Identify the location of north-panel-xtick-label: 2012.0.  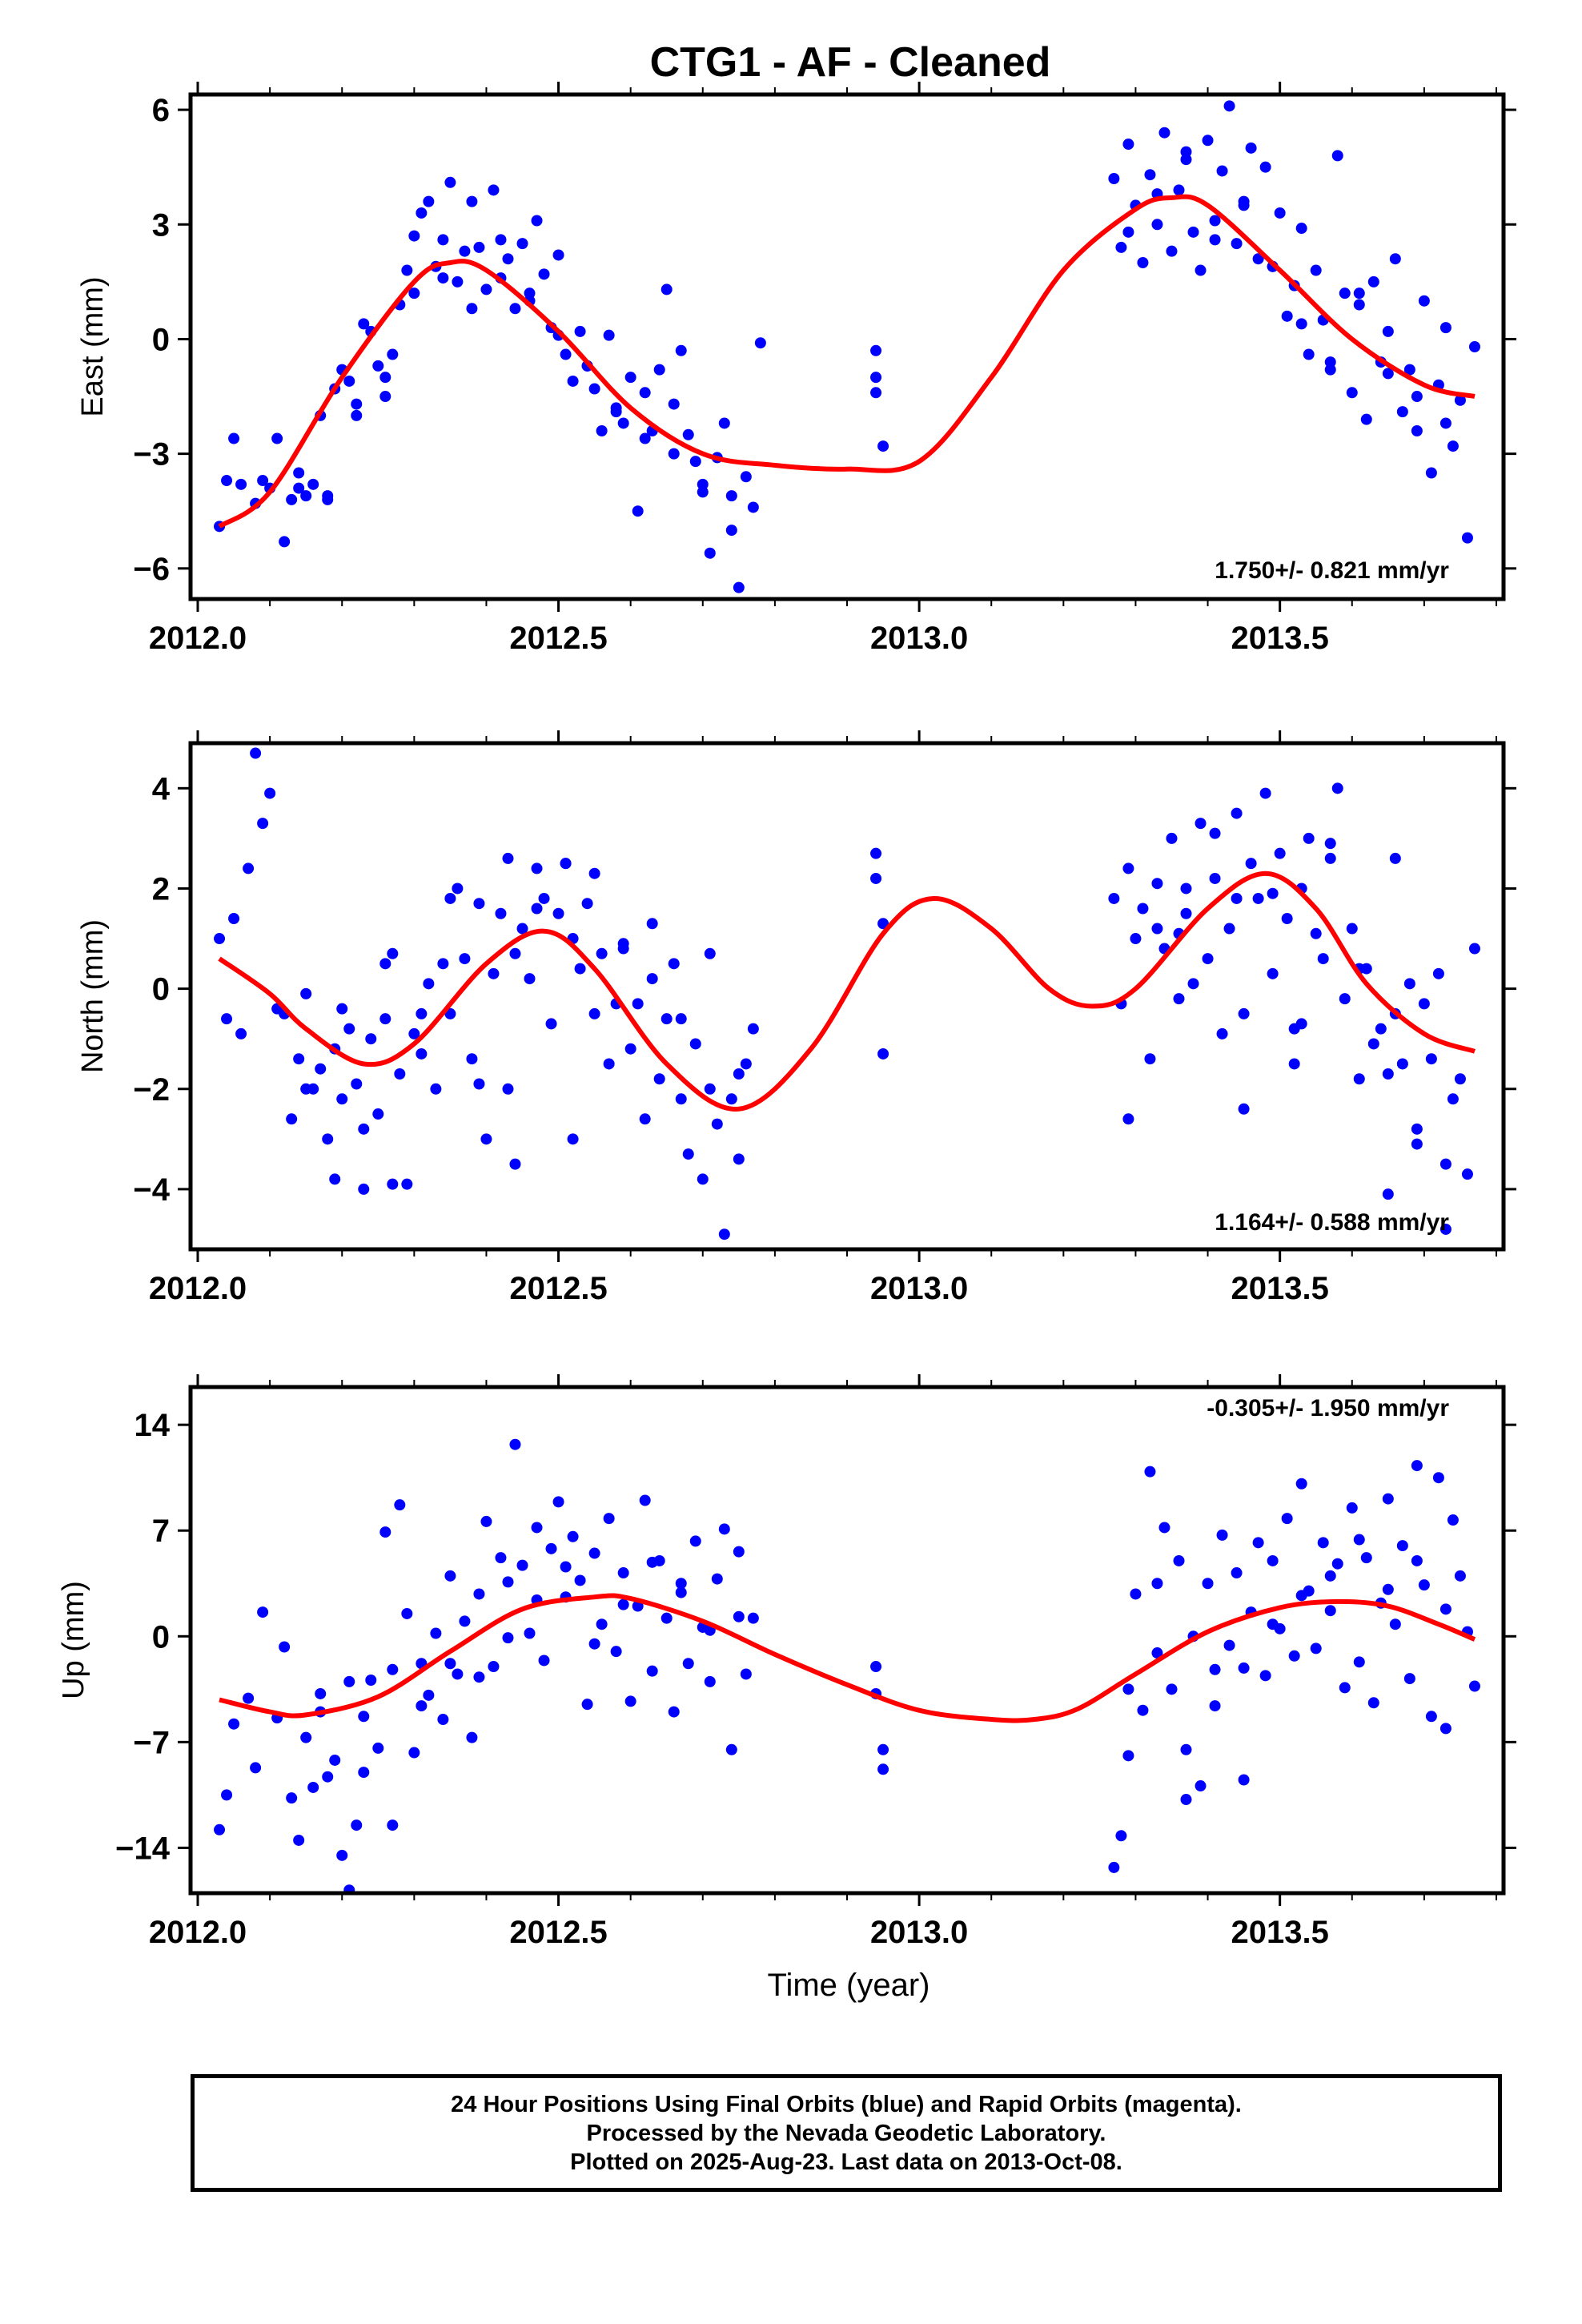
(198, 1288).